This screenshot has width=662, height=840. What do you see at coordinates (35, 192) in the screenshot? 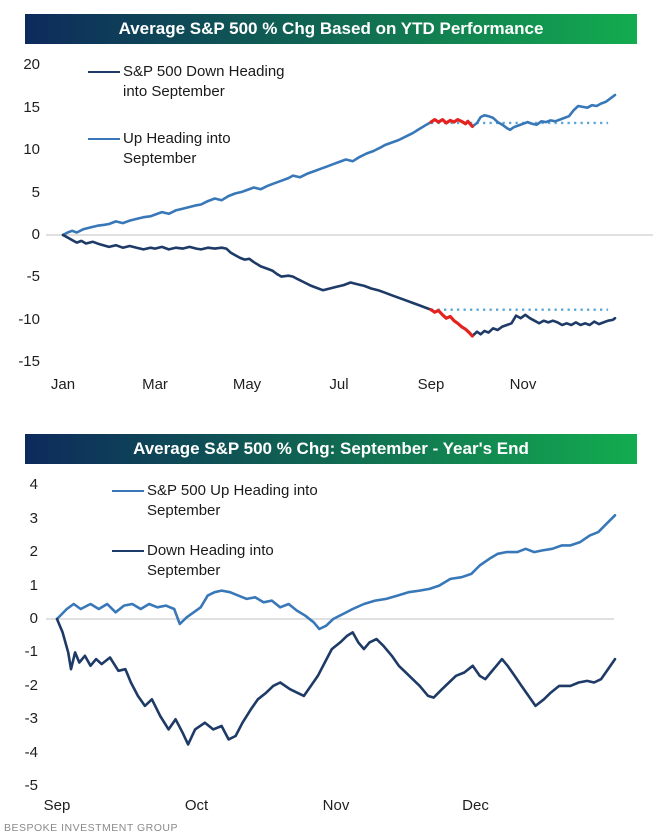
I see `y-tick-label: 5` at bounding box center [35, 192].